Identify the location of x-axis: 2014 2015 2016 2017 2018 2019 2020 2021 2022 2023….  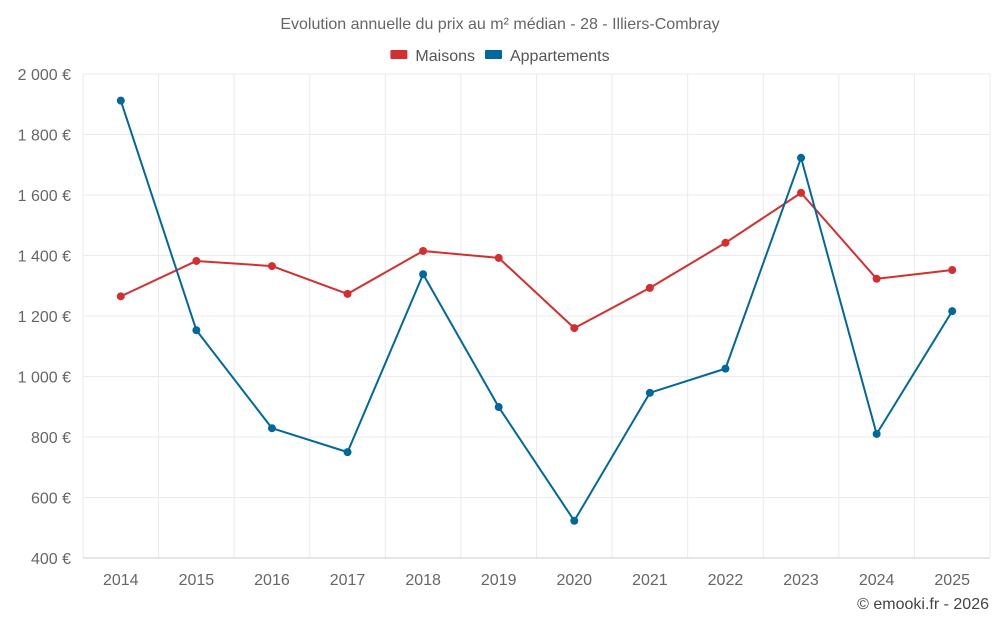
(536, 573).